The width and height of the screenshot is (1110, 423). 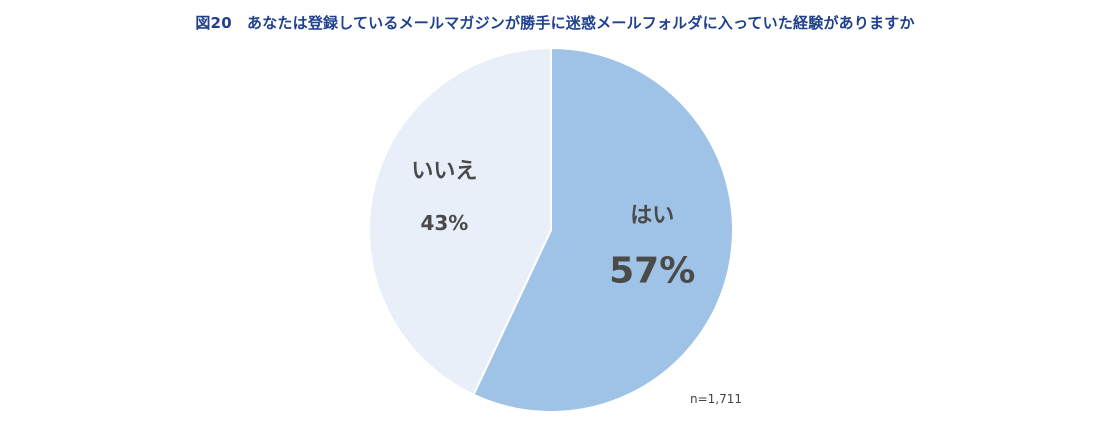 I want to click on slice-value-yes: 57%, so click(x=652, y=271).